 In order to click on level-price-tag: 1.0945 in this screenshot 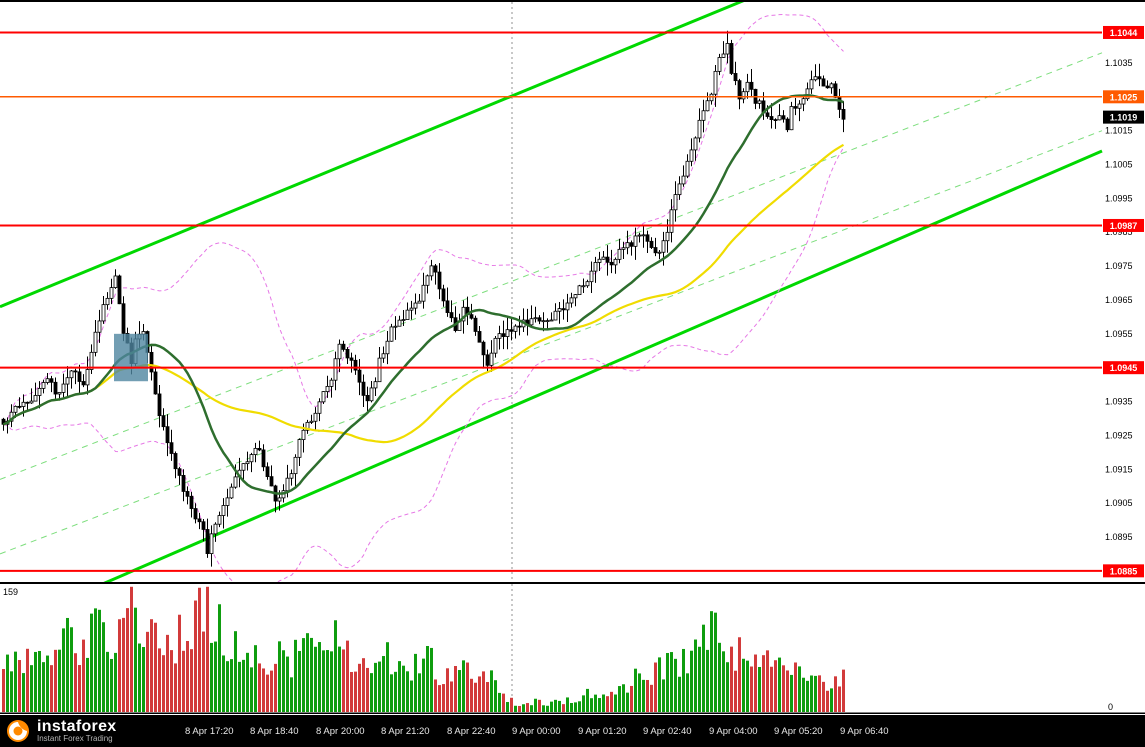, I will do `click(1123, 368)`.